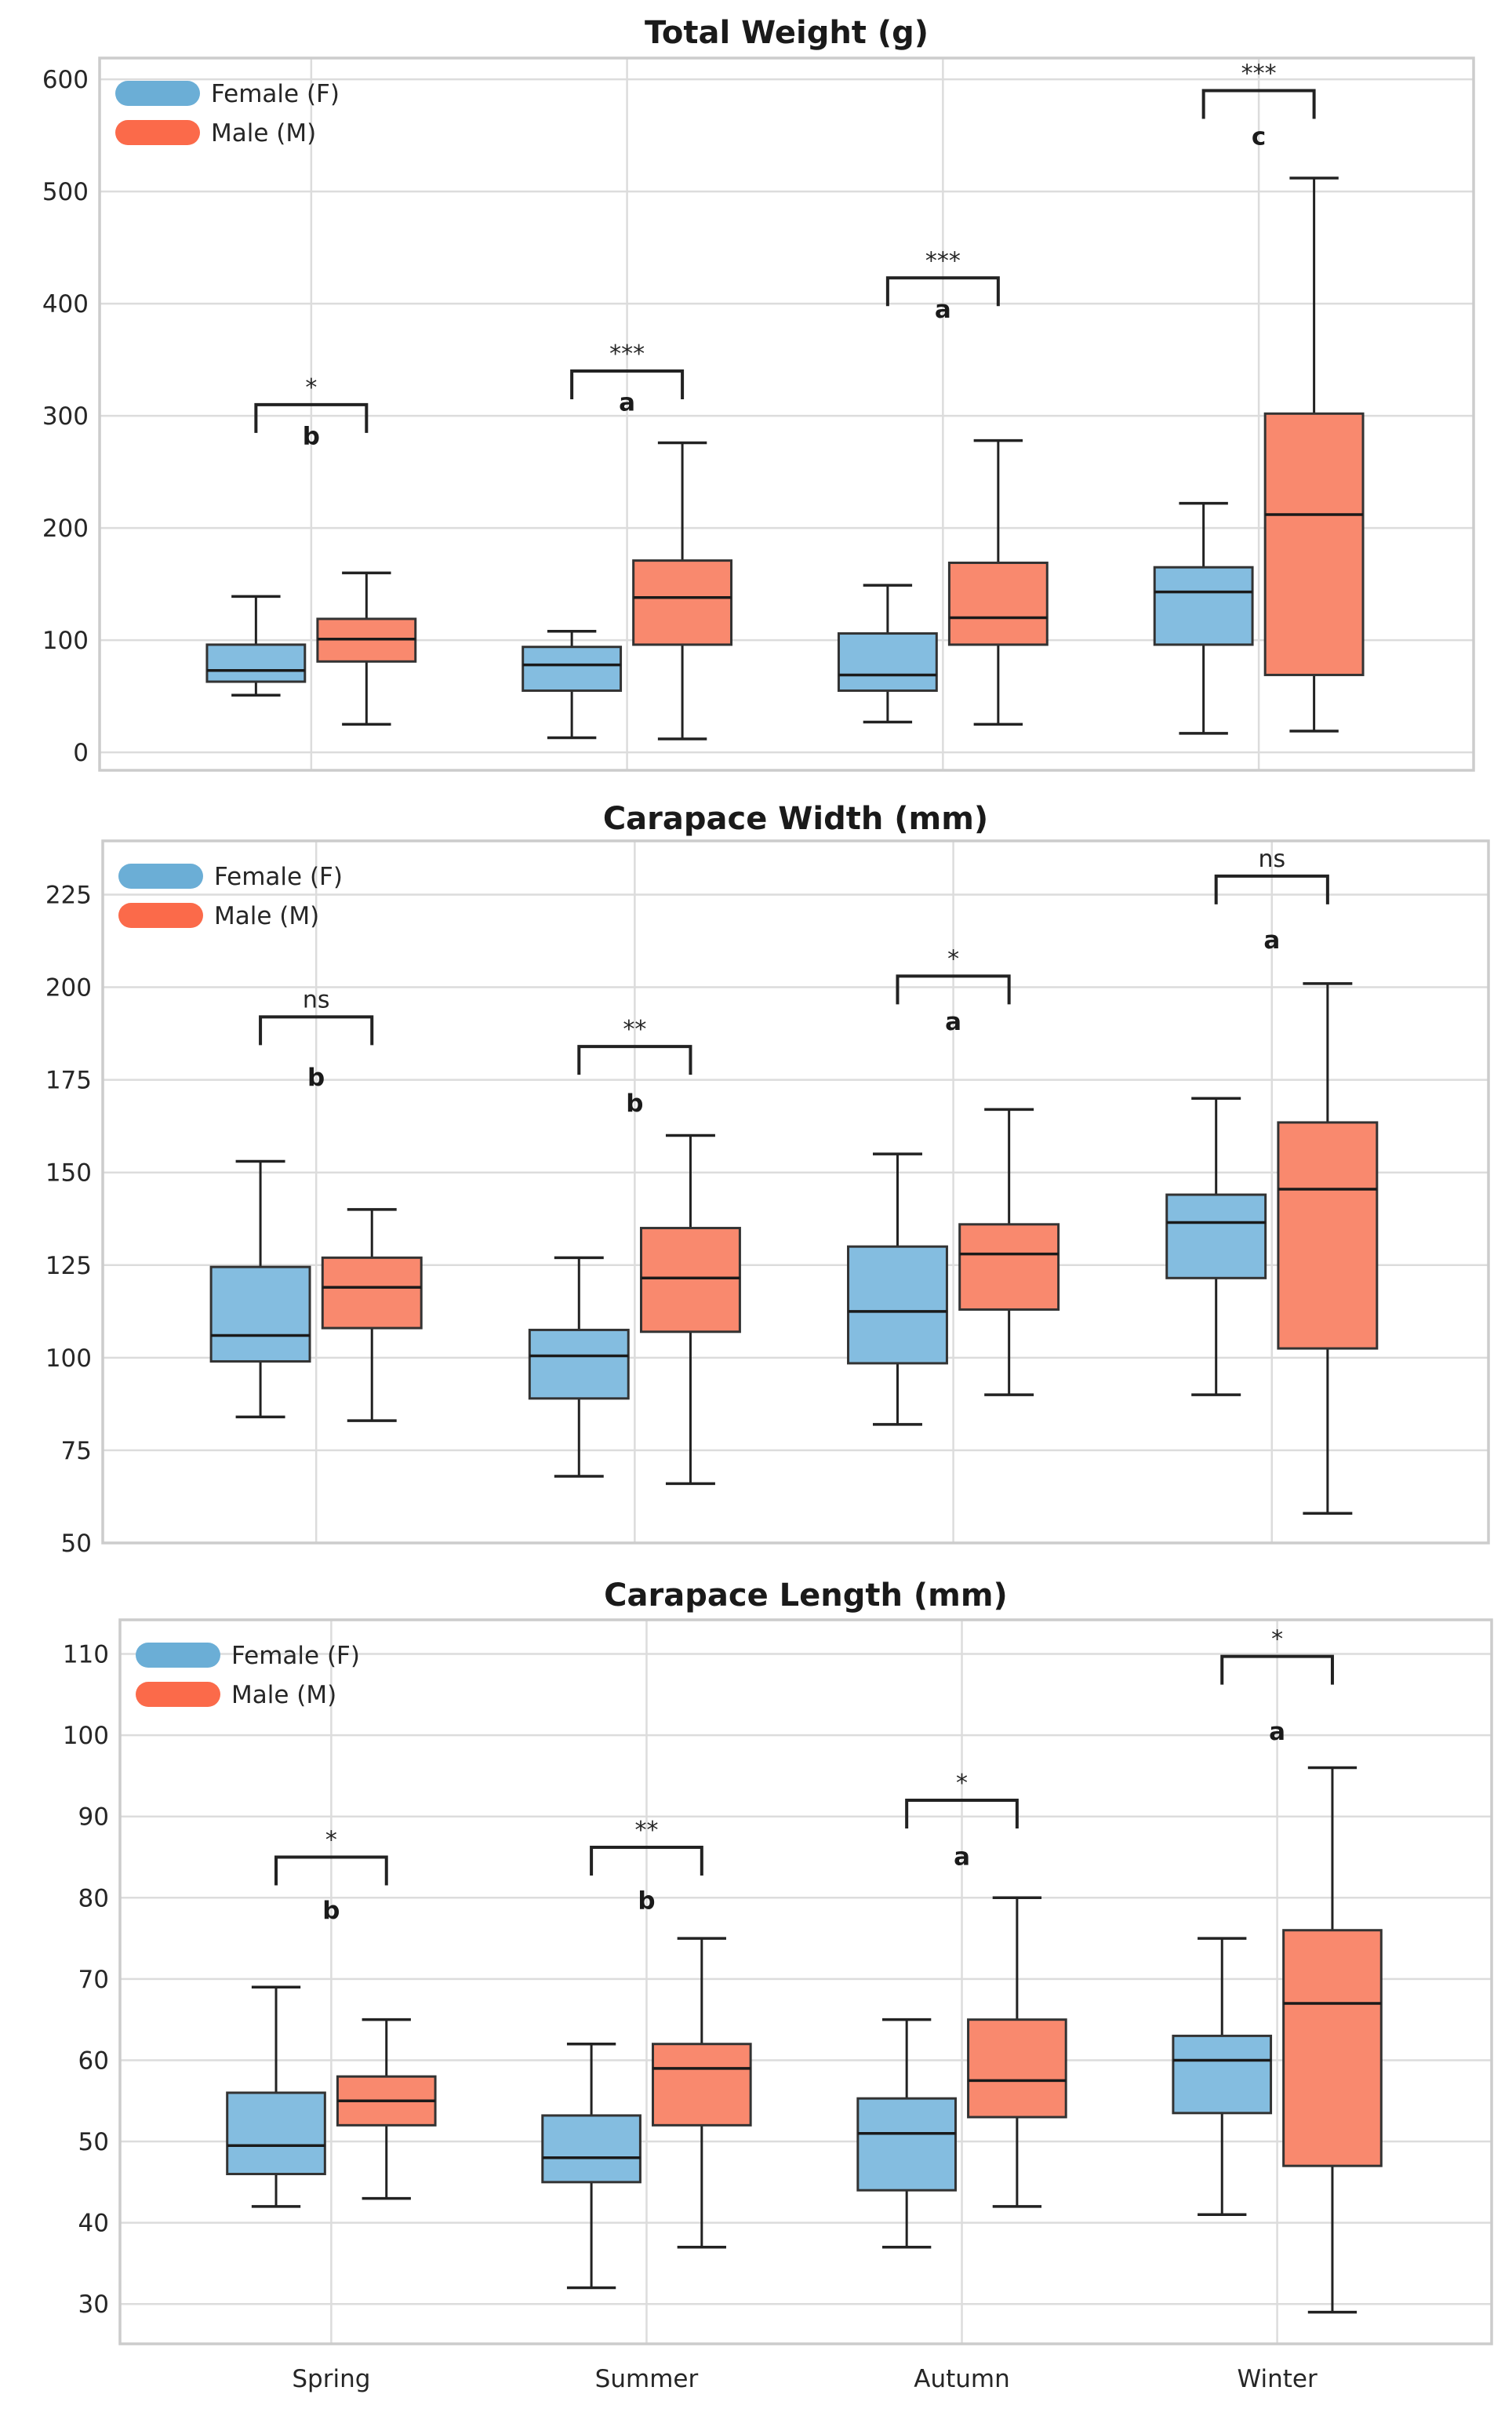 The image size is (1512, 2416). I want to click on chart-title: Carapace Width (mm), so click(795, 819).